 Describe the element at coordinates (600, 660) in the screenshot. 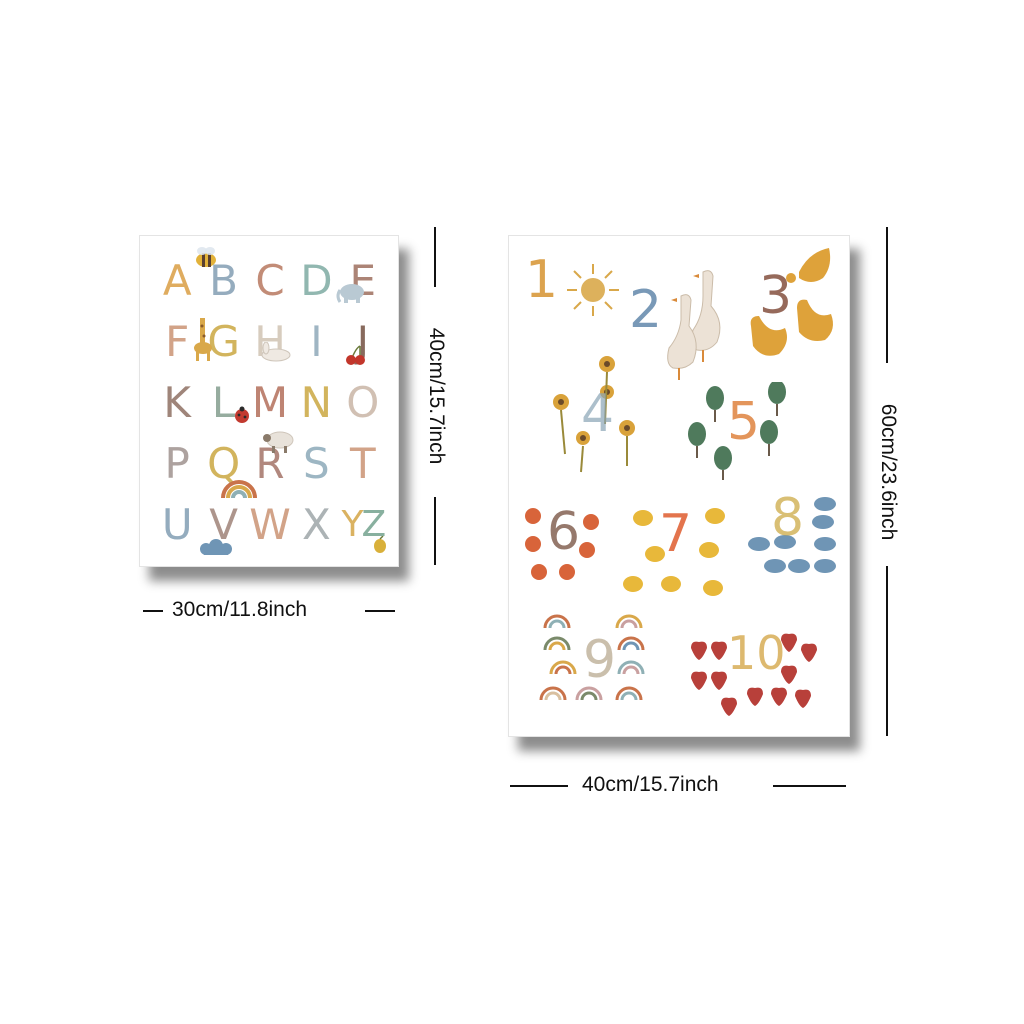

I see `numeral-9: 9` at that location.